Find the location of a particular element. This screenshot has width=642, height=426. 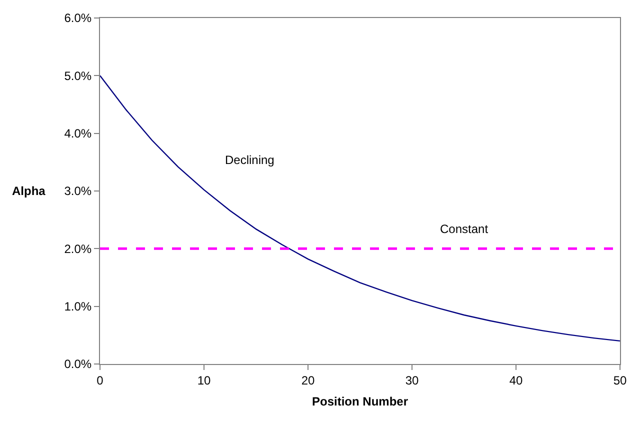

x-tick-label: 0 is located at coordinates (100, 380).